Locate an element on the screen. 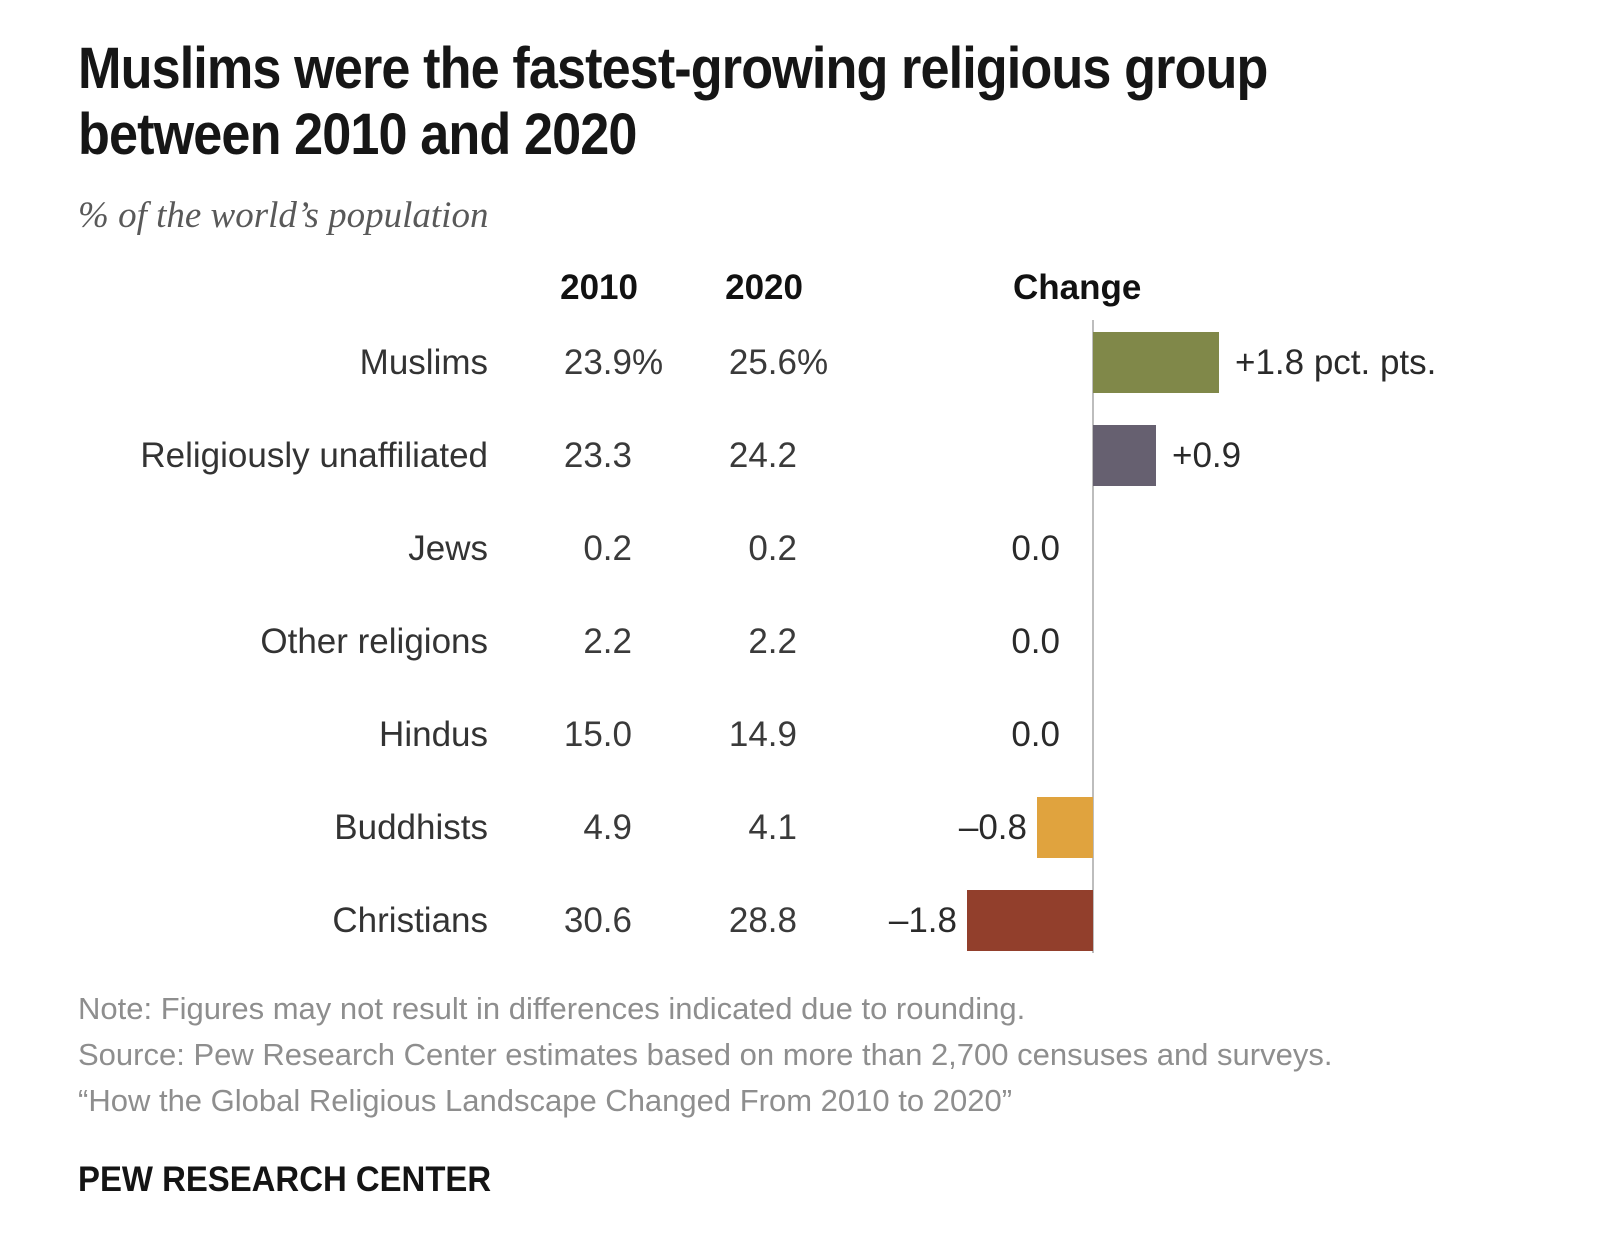 This screenshot has height=1236, width=1600. value-2020: 14.9 is located at coordinates (762, 734).